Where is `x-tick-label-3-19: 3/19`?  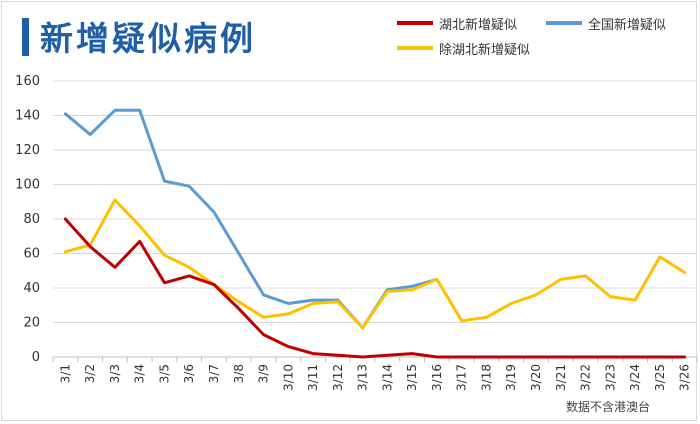 x-tick-label-3-19: 3/19 is located at coordinates (511, 377).